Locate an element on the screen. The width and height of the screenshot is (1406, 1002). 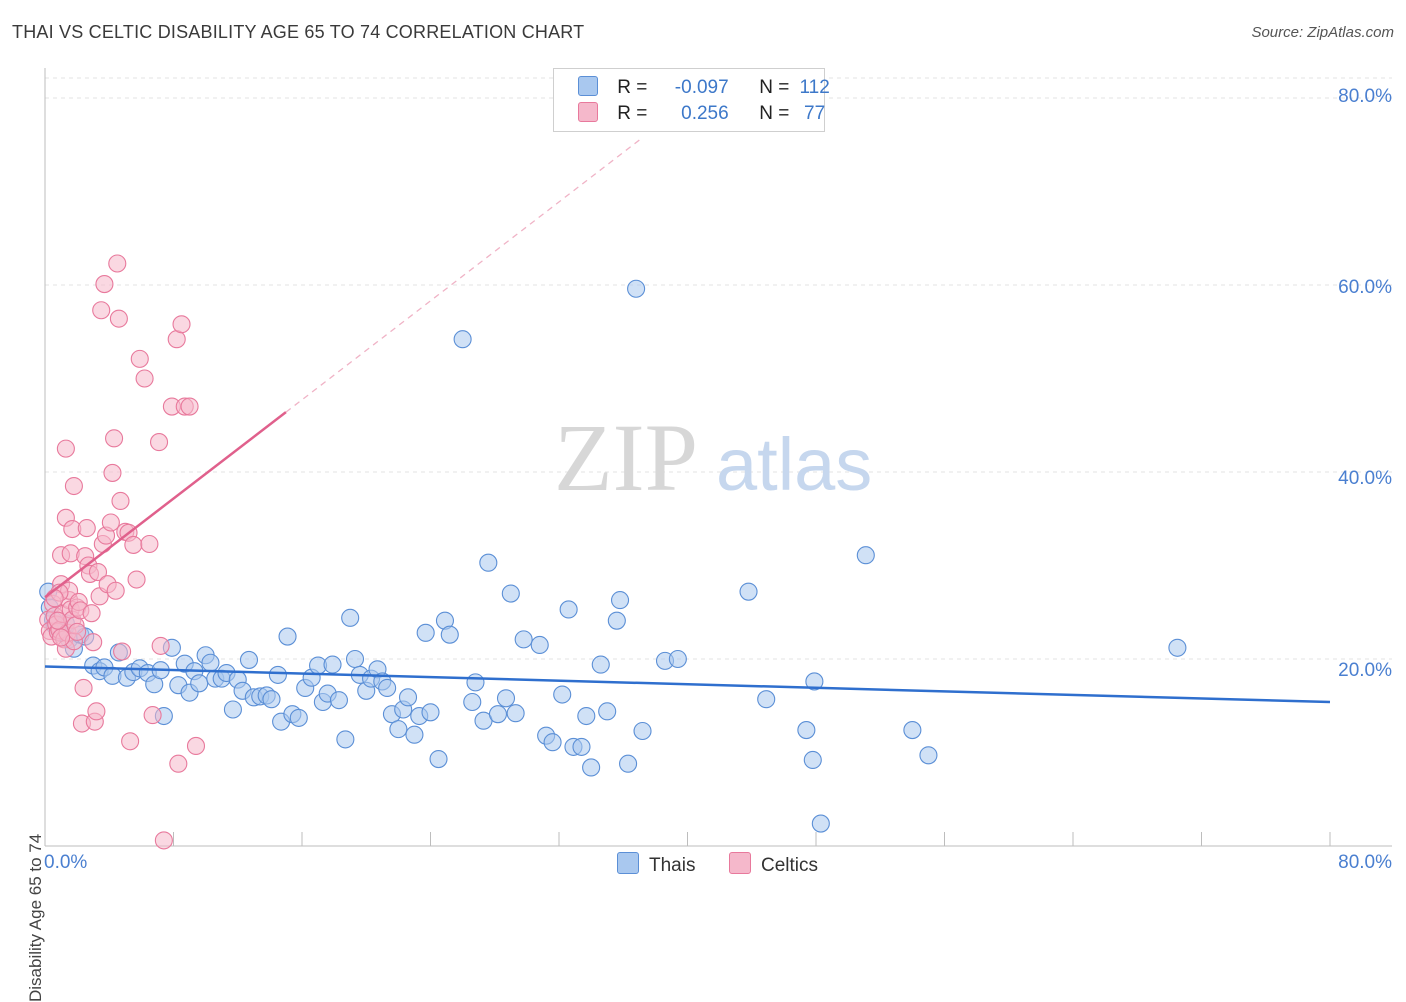
celtics-series is located at coordinates (122, 552).